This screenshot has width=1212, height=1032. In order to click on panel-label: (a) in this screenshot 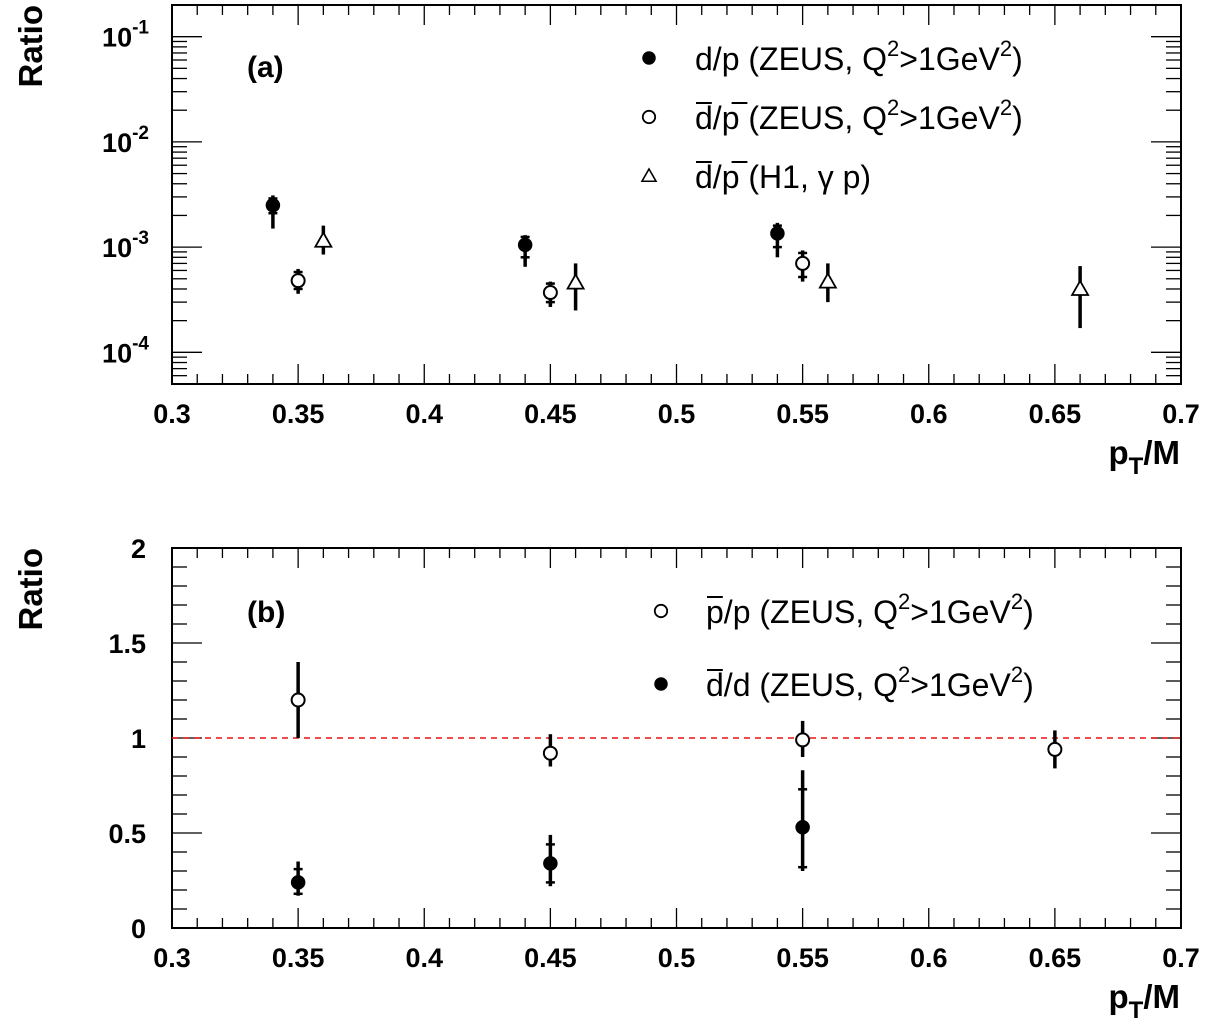, I will do `click(265, 67)`.